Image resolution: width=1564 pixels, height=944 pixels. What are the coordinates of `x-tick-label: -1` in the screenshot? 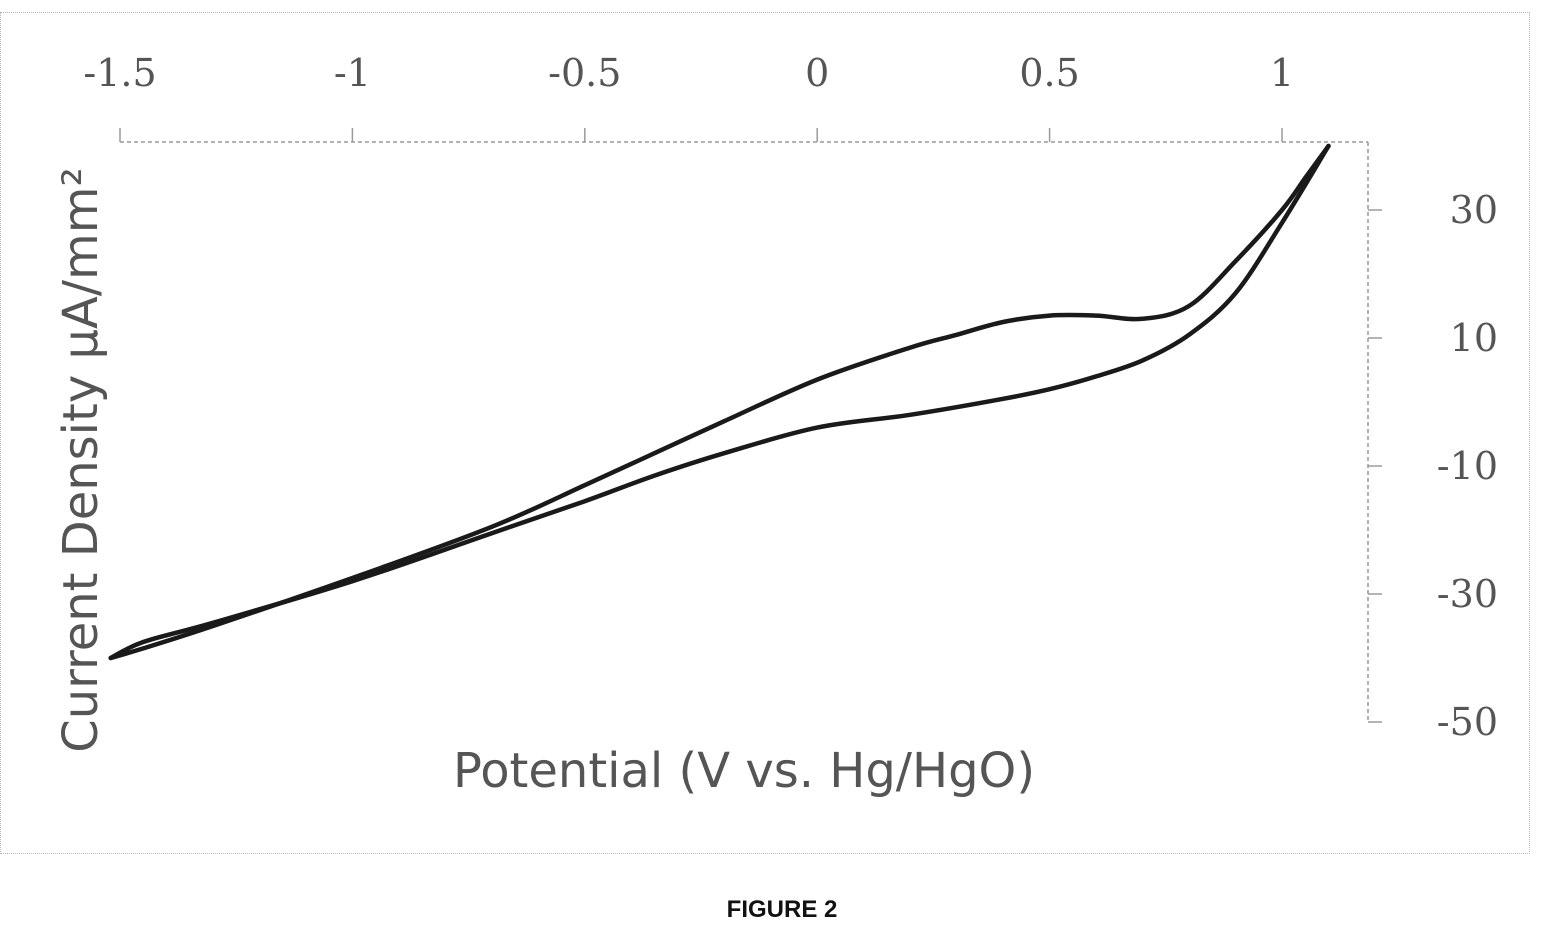 It's located at (352, 73).